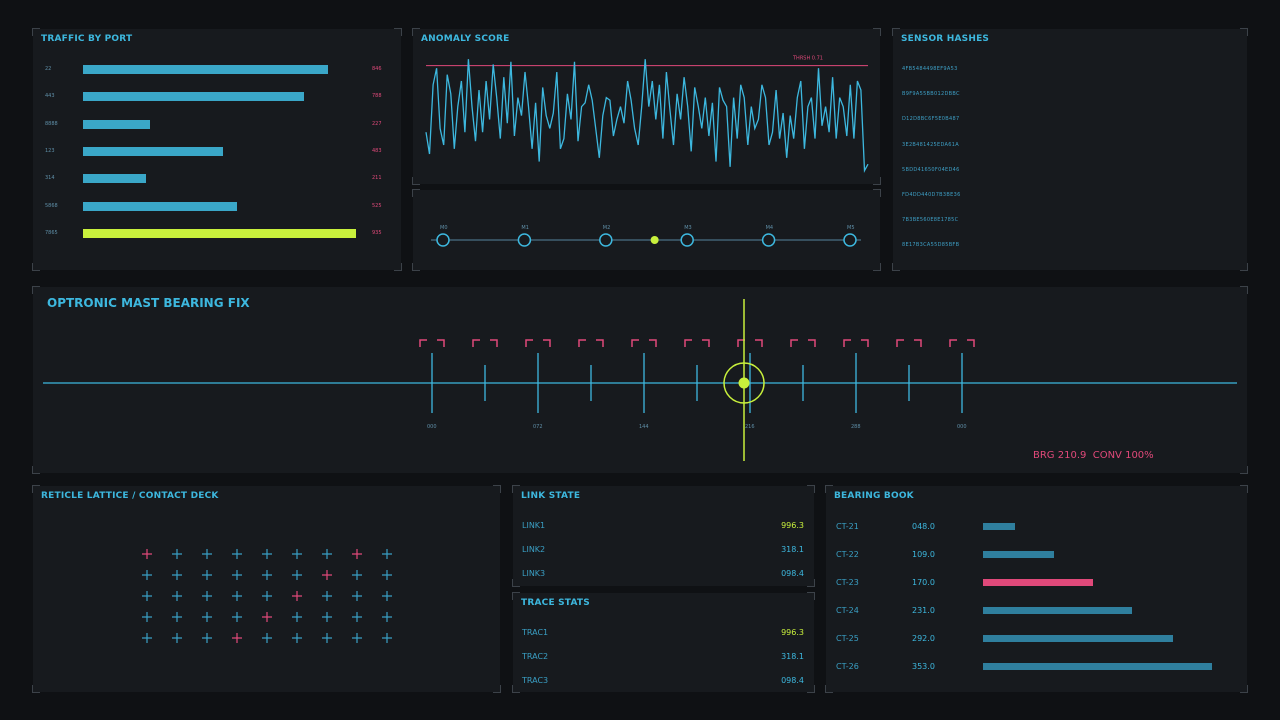 Image resolution: width=1280 pixels, height=720 pixels. Describe the element at coordinates (792, 656) in the screenshot. I see `trace-row-value: 318.1` at that location.